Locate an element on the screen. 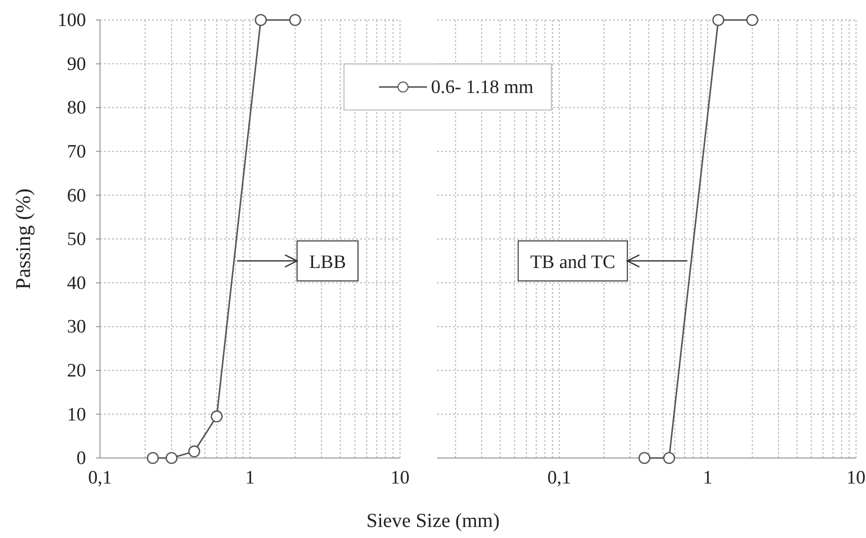 The image size is (866, 538). y-axis-title: Passing (%) is located at coordinates (23, 239).